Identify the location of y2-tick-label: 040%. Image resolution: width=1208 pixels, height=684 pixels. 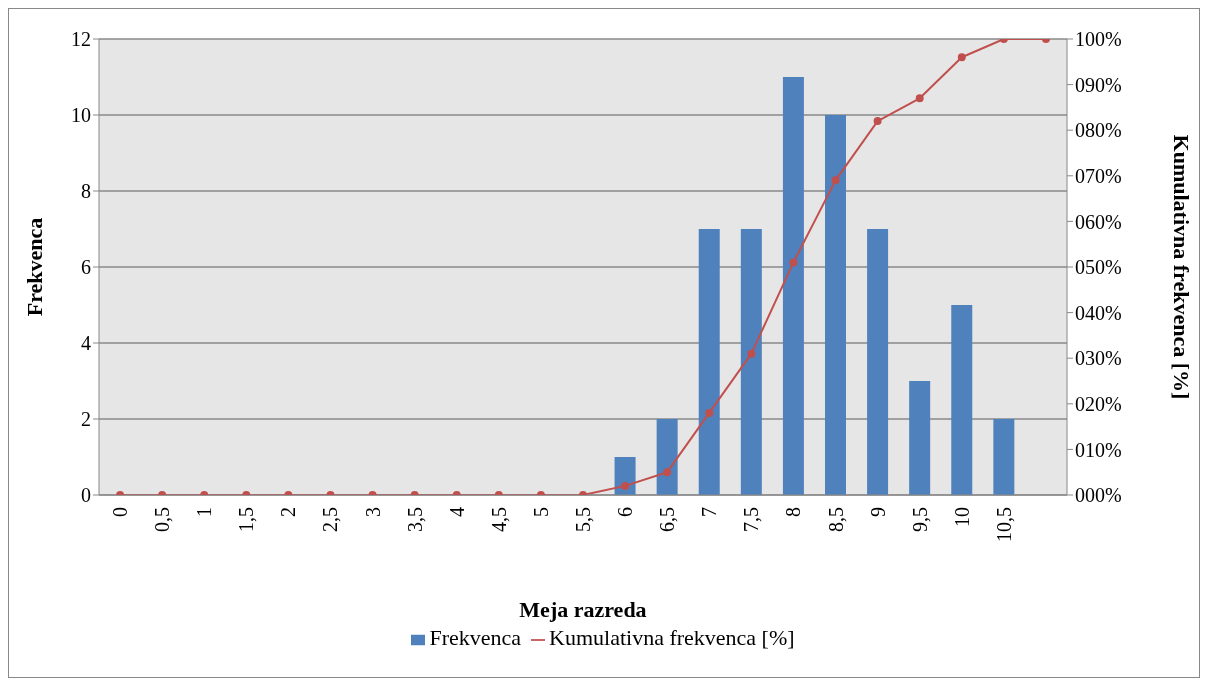
(1098, 312).